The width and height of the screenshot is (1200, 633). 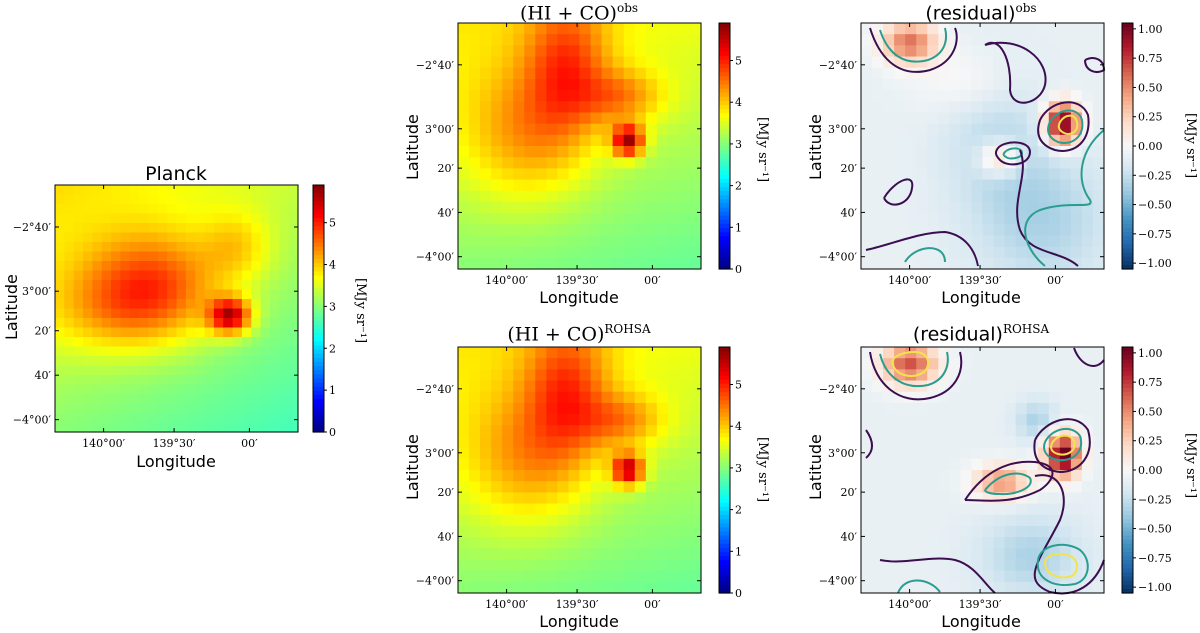 What do you see at coordinates (922, 248) in the screenshot?
I see `contour-line` at bounding box center [922, 248].